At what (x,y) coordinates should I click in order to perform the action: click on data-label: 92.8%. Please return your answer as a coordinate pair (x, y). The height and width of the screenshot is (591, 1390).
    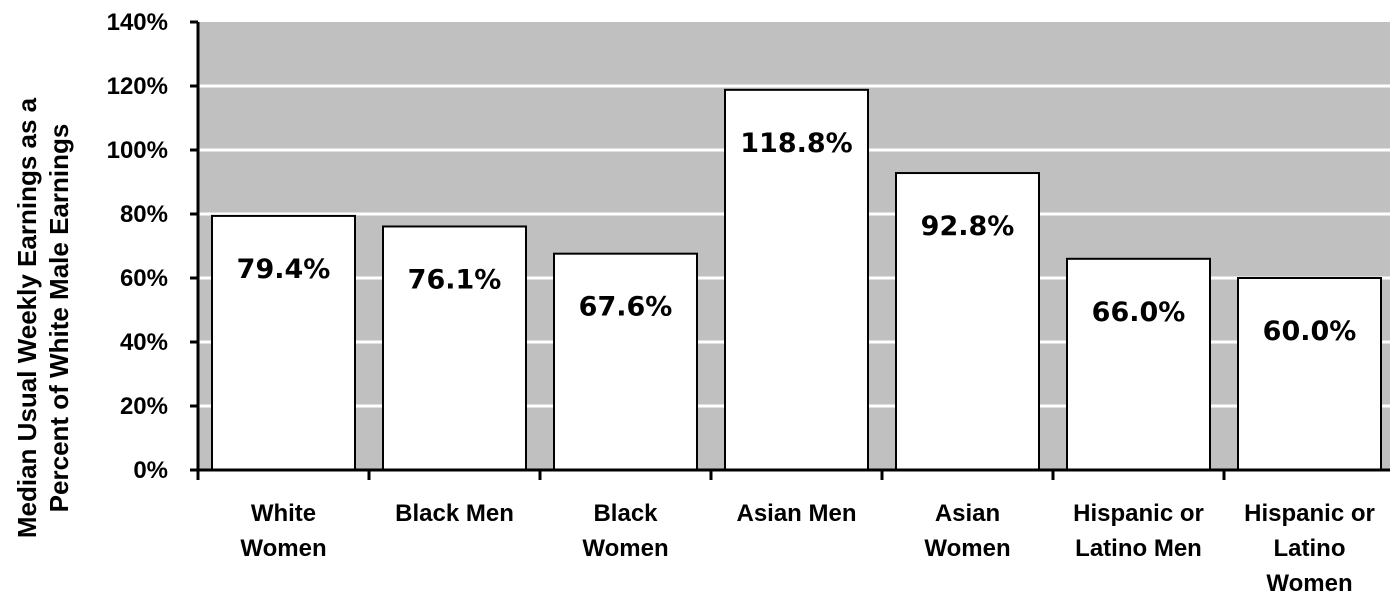
    Looking at the image, I should click on (968, 226).